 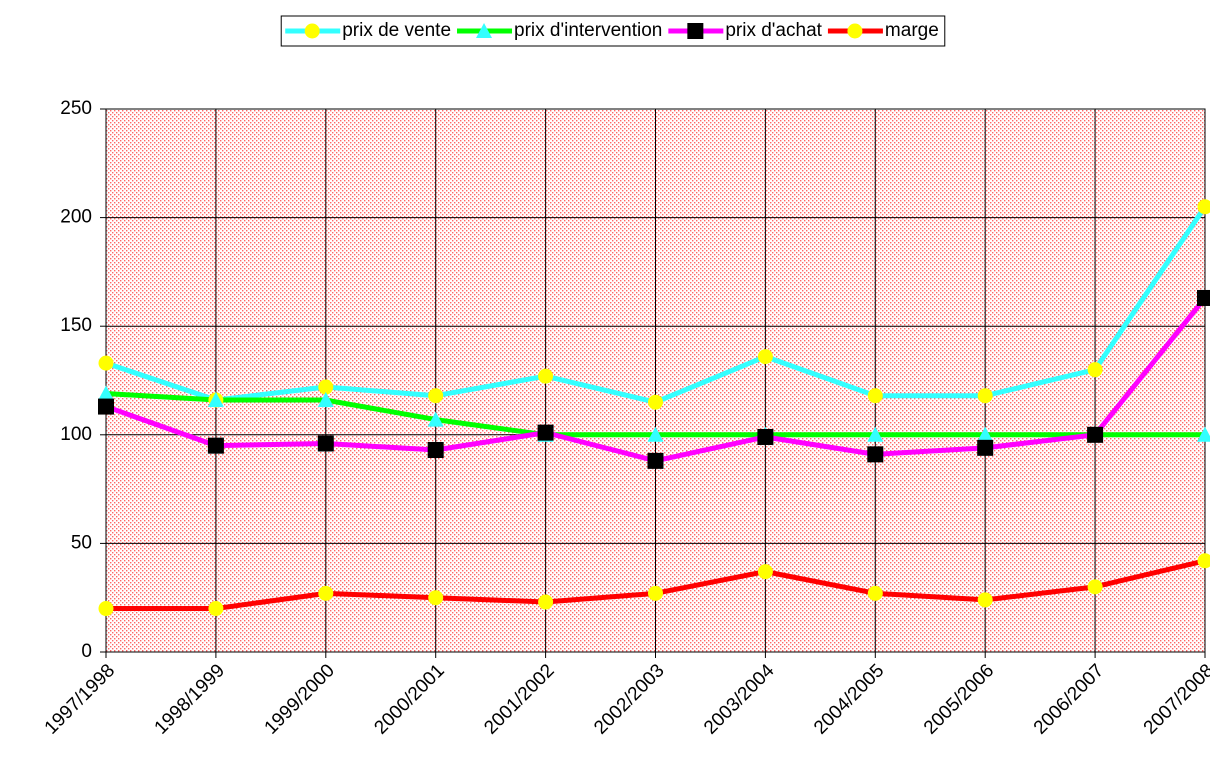 What do you see at coordinates (409, 699) in the screenshot?
I see `x-tick-label: 2000/2001` at bounding box center [409, 699].